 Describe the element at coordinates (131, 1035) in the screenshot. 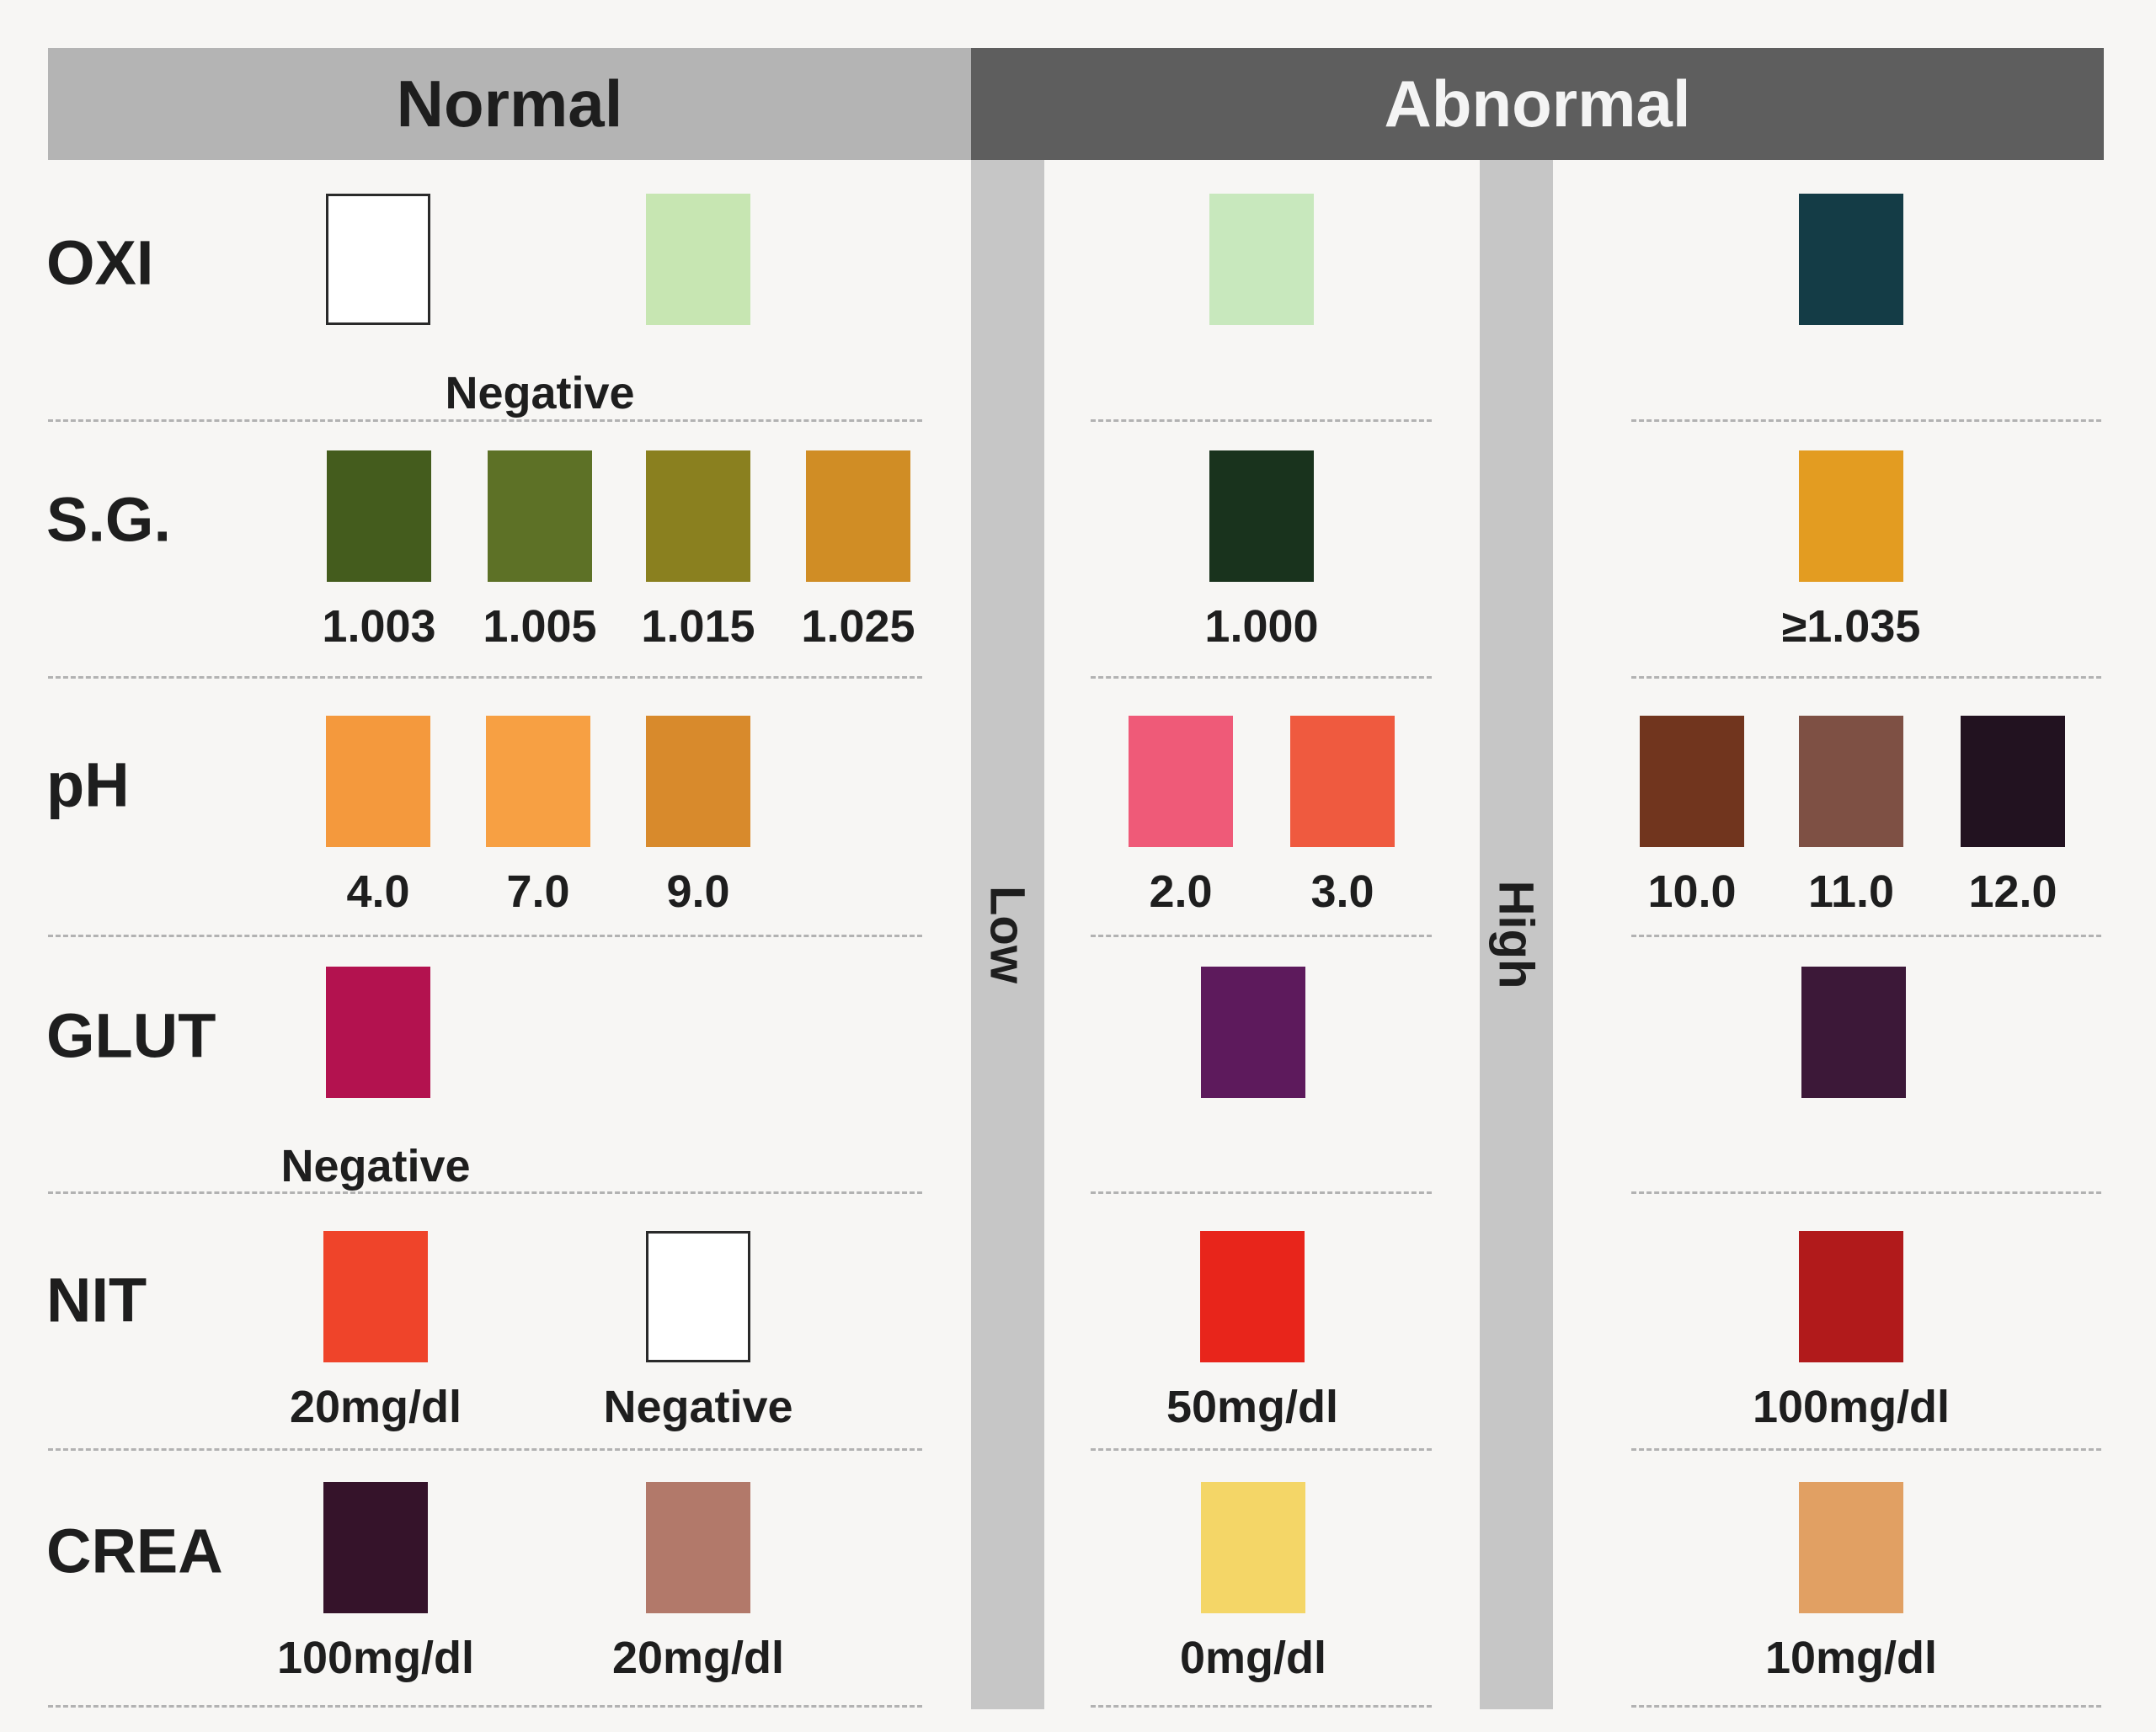

I see `row-label: GLUT` at that location.